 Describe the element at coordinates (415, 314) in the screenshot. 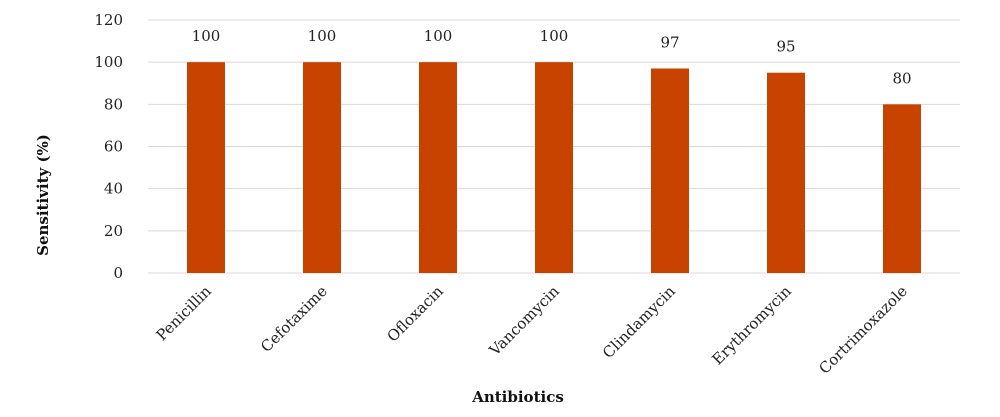

I see `x-category-label-ofloxacin: Ofloxacin` at that location.